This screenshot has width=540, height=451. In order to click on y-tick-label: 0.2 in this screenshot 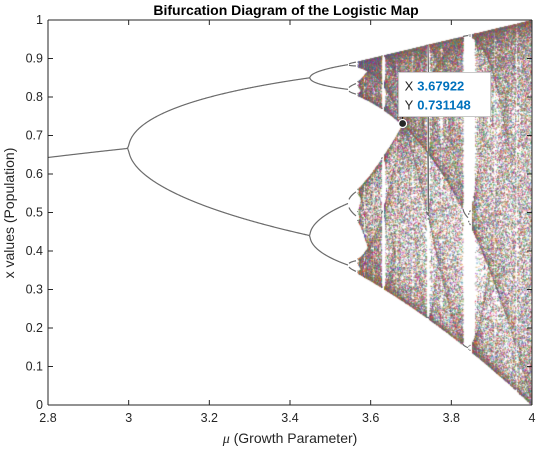, I will do `click(34, 328)`.